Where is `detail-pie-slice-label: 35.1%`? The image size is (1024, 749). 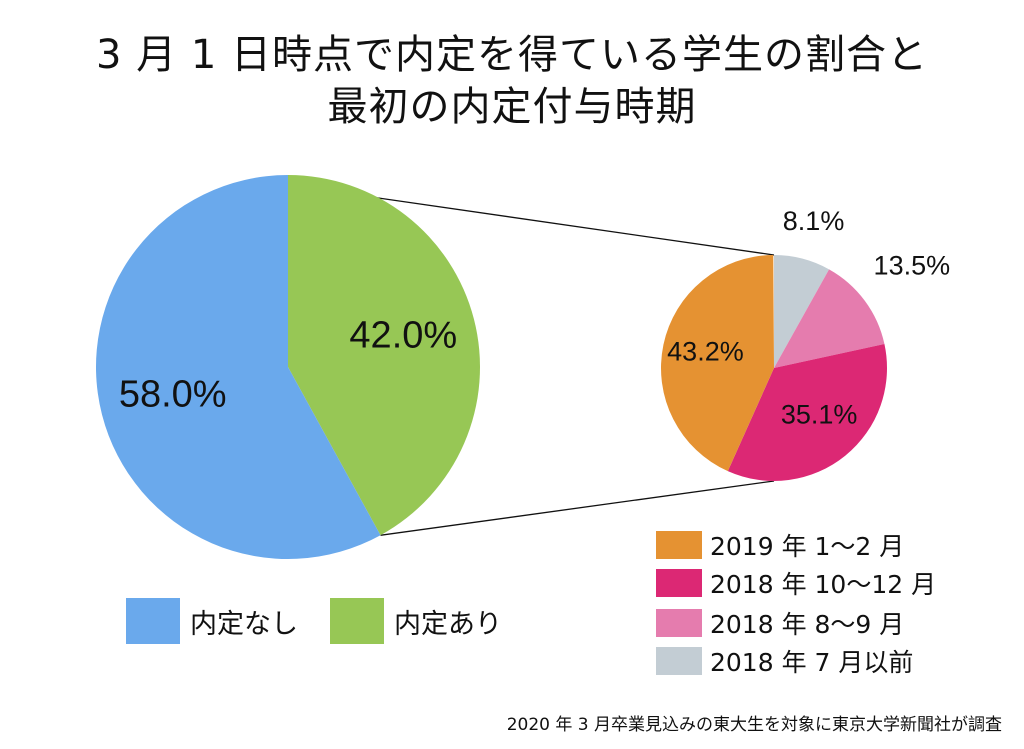
detail-pie-slice-label: 35.1% is located at coordinates (819, 414).